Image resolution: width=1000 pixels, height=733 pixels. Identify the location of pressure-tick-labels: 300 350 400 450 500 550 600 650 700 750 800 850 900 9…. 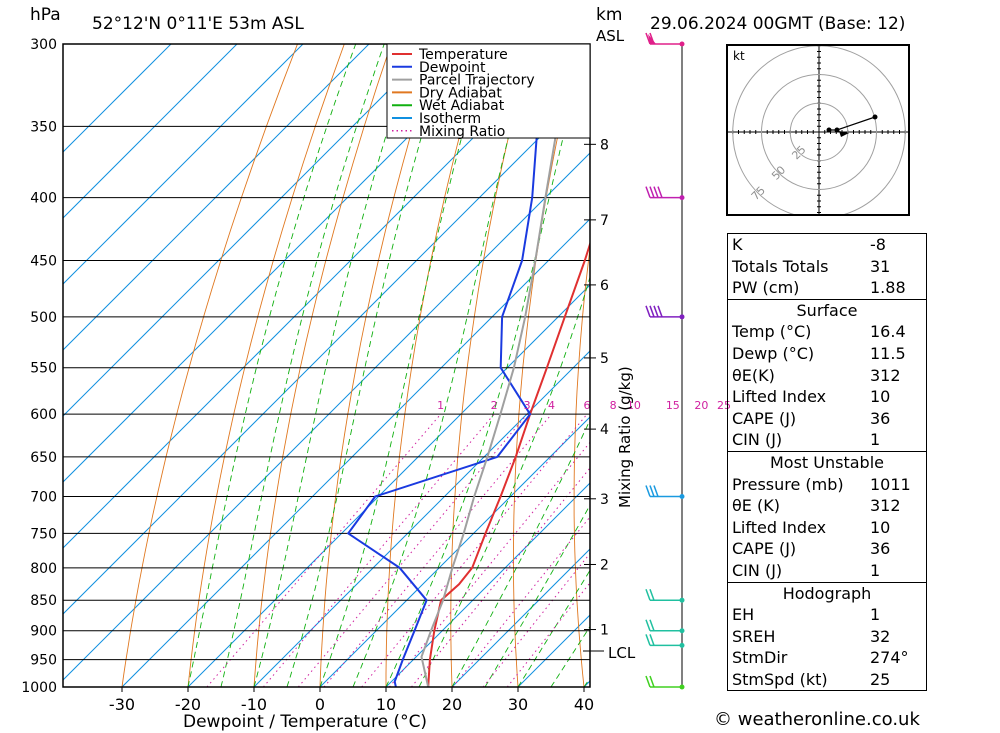
(39, 366).